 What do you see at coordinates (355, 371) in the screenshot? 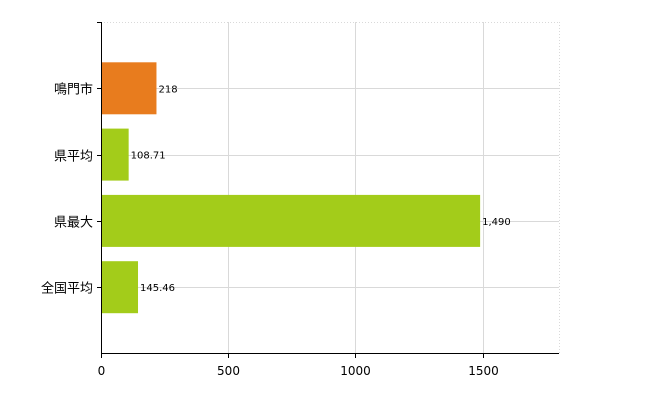
I see `x-tick-label-1000: 1000` at bounding box center [355, 371].